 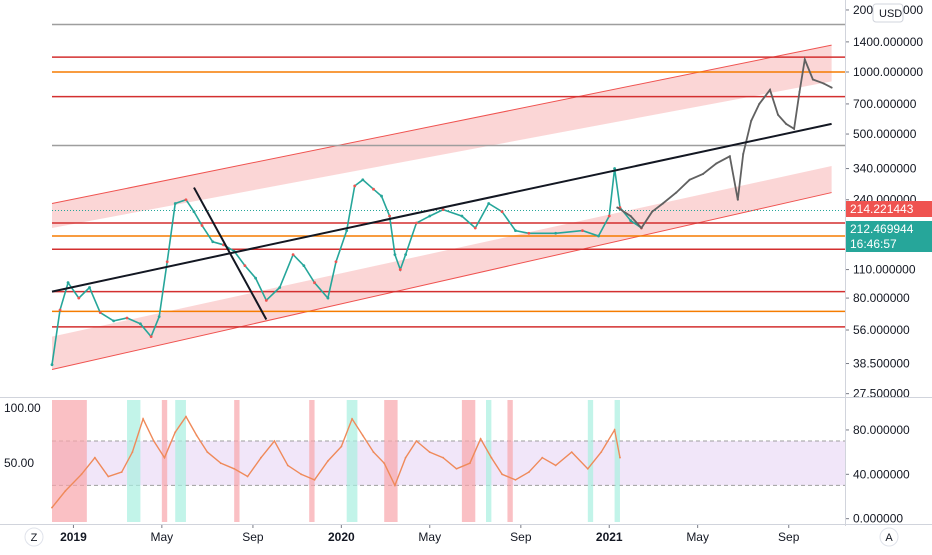 I want to click on price-tag-label: 212.469944, so click(x=882, y=229).